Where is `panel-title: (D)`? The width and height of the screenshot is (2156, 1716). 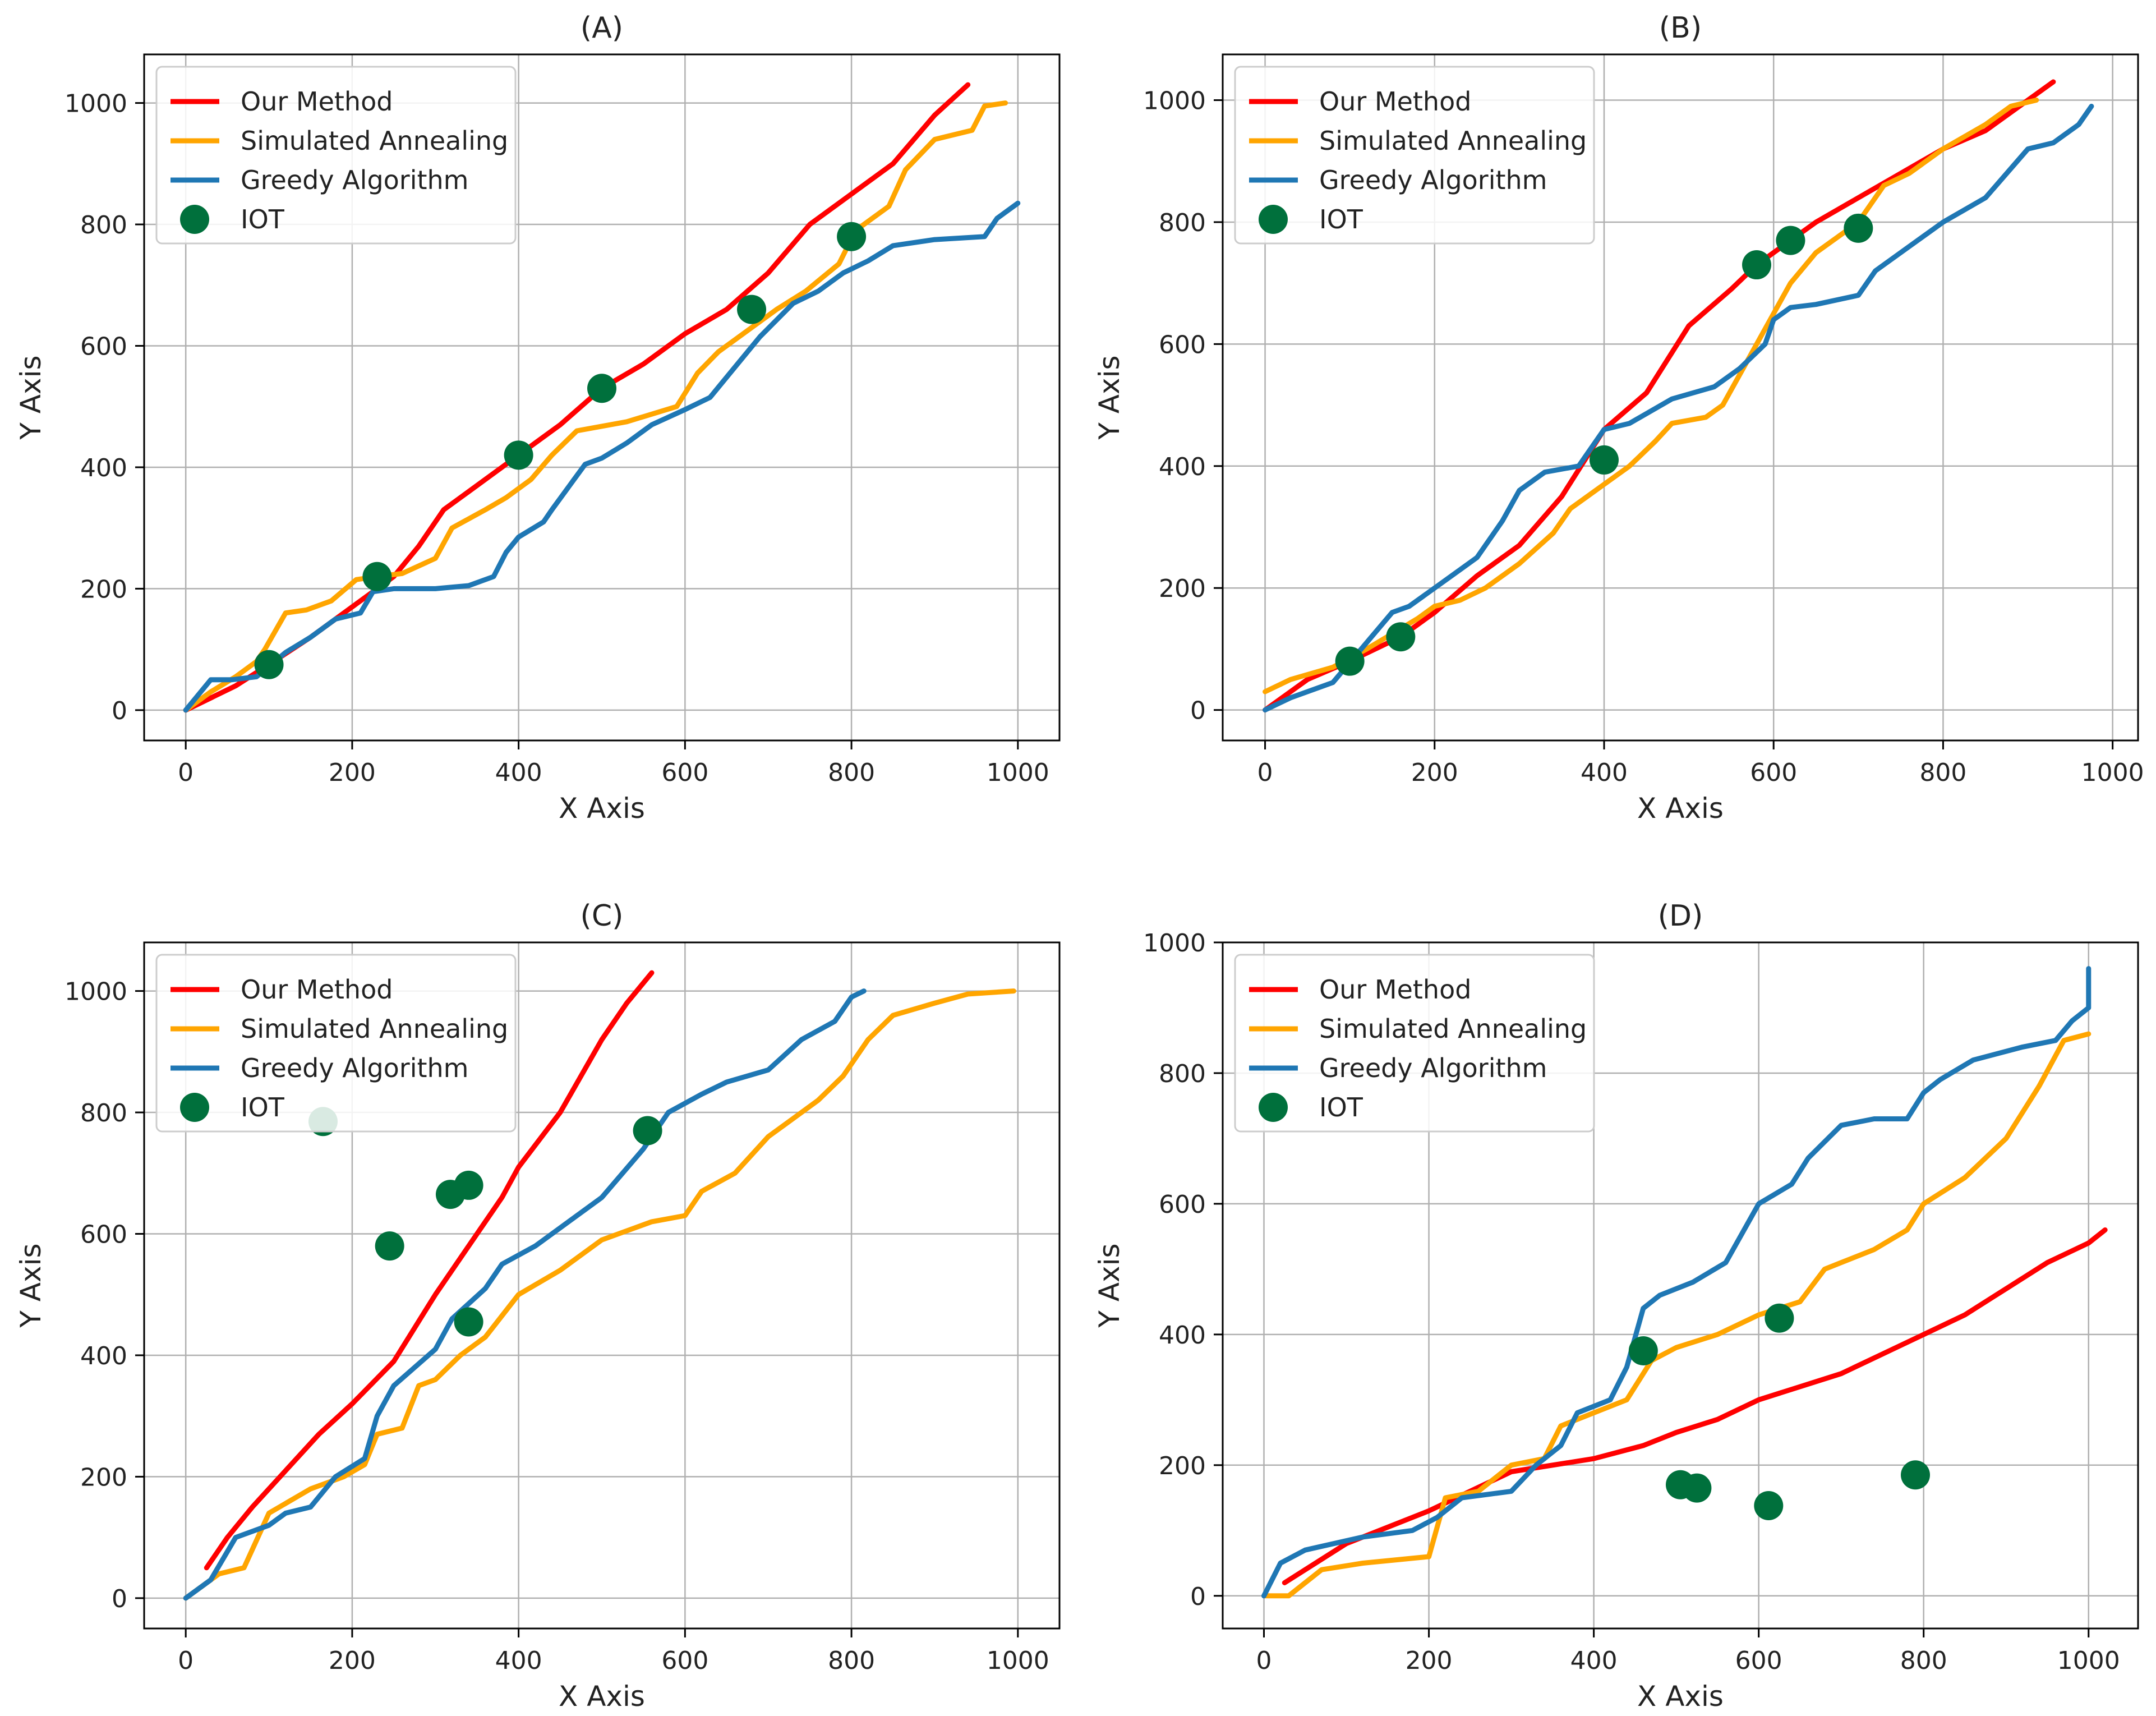 panel-title: (D) is located at coordinates (1680, 916).